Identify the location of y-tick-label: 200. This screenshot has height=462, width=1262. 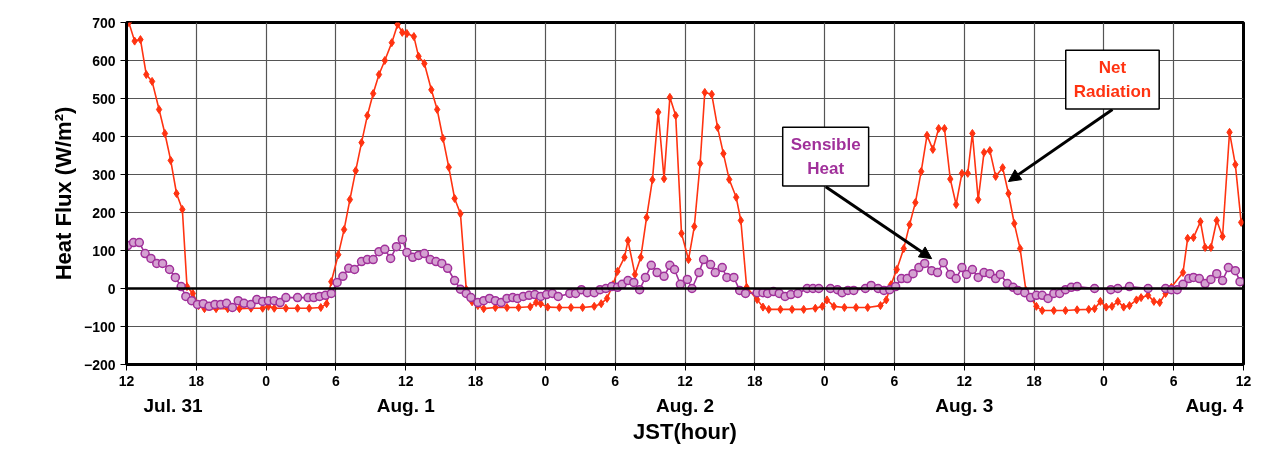
(104, 212).